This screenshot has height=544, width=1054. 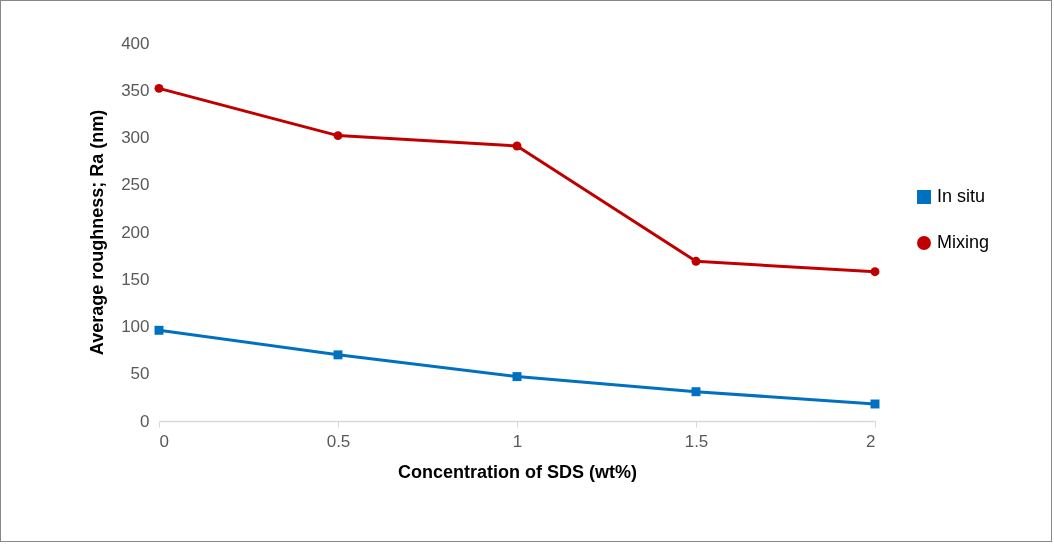 What do you see at coordinates (135, 326) in the screenshot?
I see `y-tick-label: 100` at bounding box center [135, 326].